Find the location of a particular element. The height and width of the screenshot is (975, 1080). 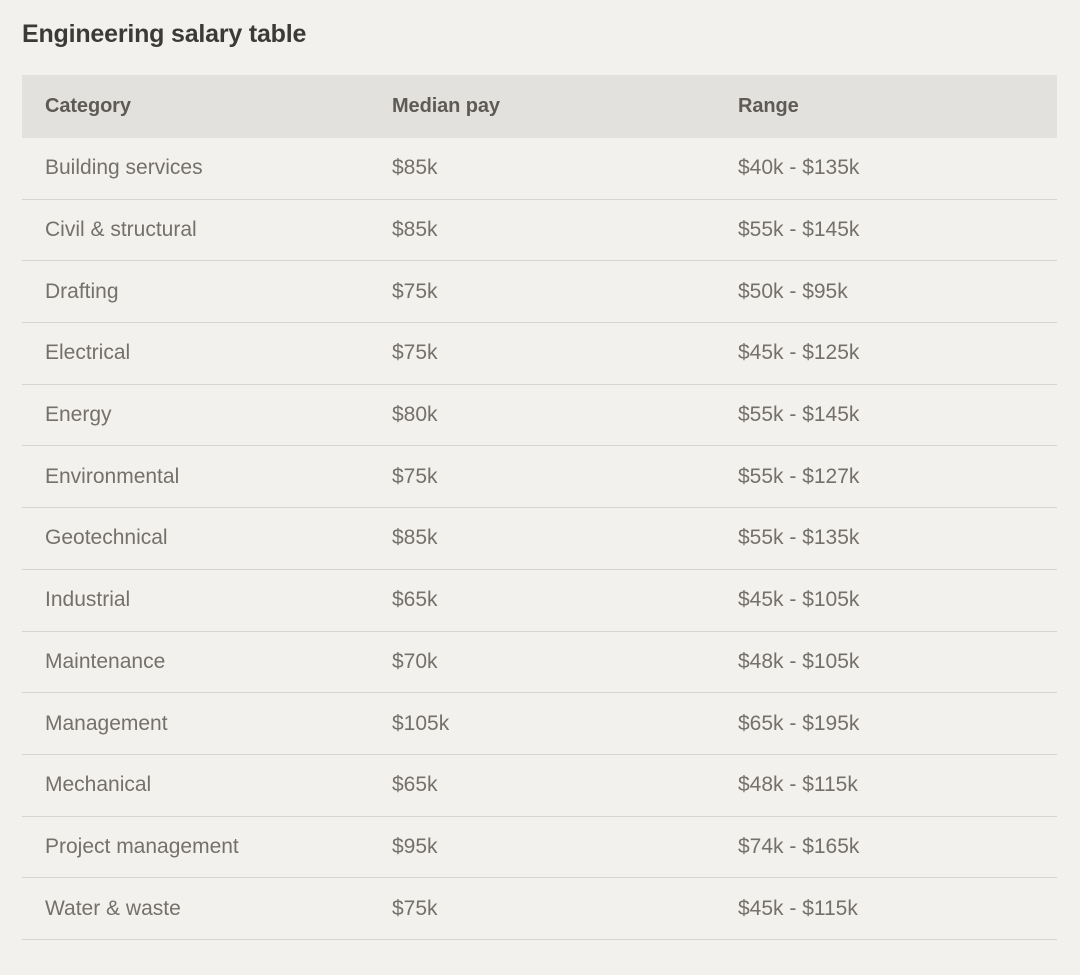

cell-category: Maintenance is located at coordinates (105, 661).